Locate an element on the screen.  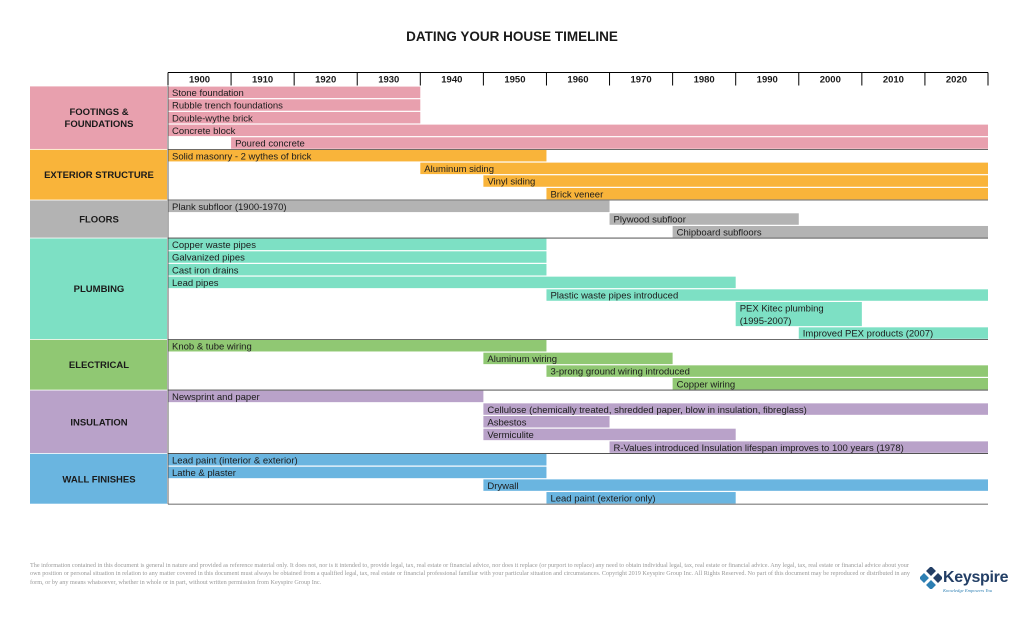
category-label: PLUMBING is located at coordinates (99, 289).